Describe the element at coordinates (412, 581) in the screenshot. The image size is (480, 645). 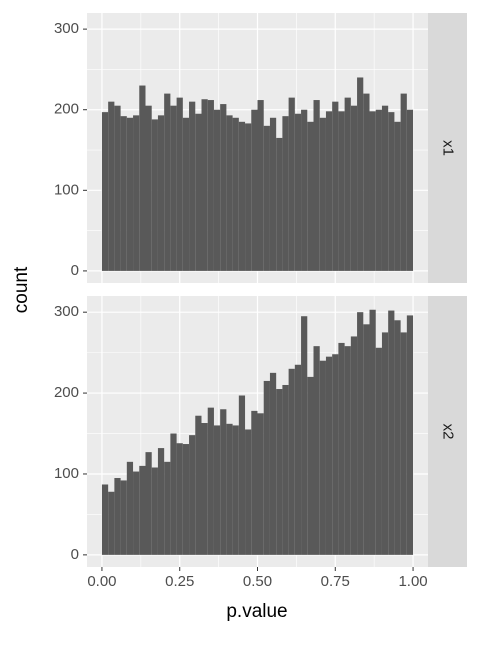
I see `x-tick-label: 1.00` at that location.